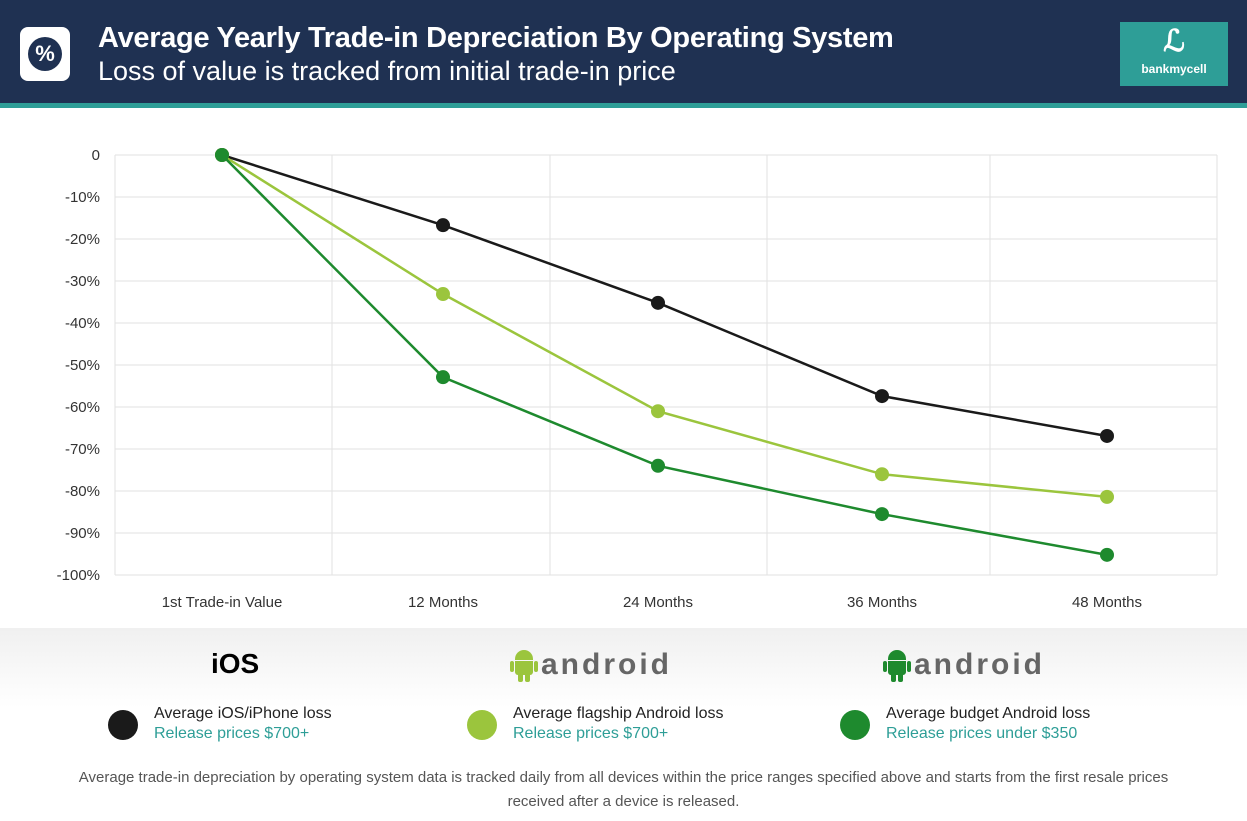 The height and width of the screenshot is (821, 1247). What do you see at coordinates (96, 155) in the screenshot?
I see `y-tick-label: 0` at bounding box center [96, 155].